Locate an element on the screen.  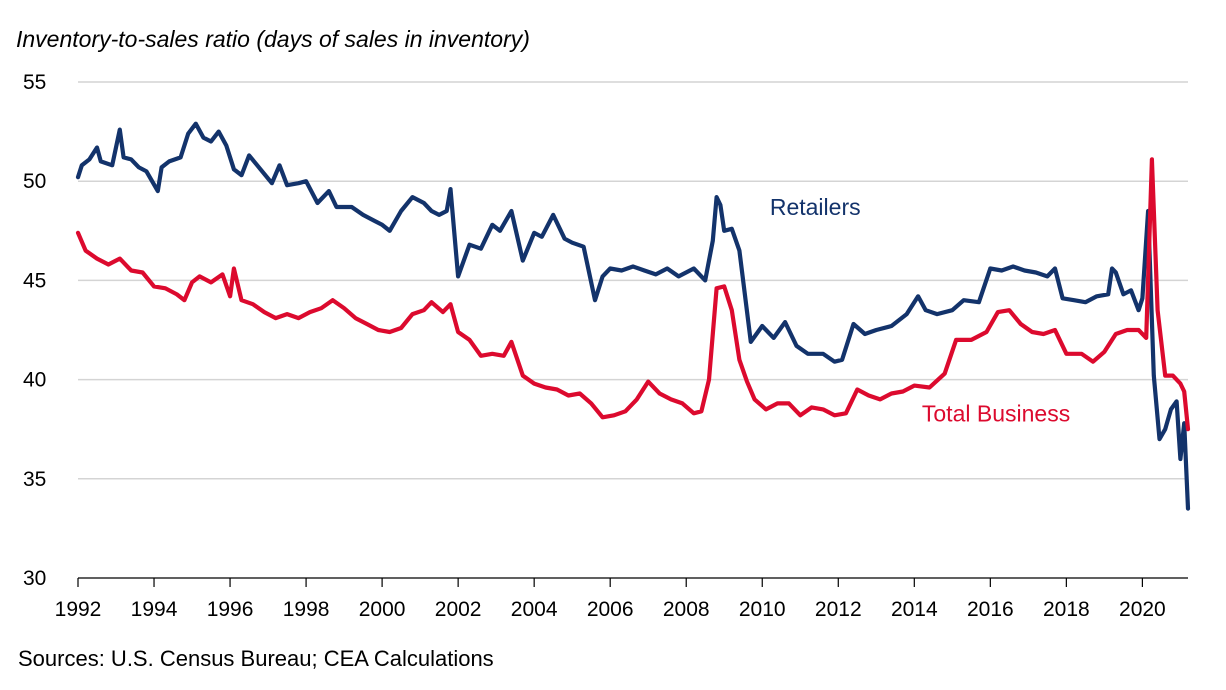
y-tick-label: 30 is located at coordinates (34, 578).